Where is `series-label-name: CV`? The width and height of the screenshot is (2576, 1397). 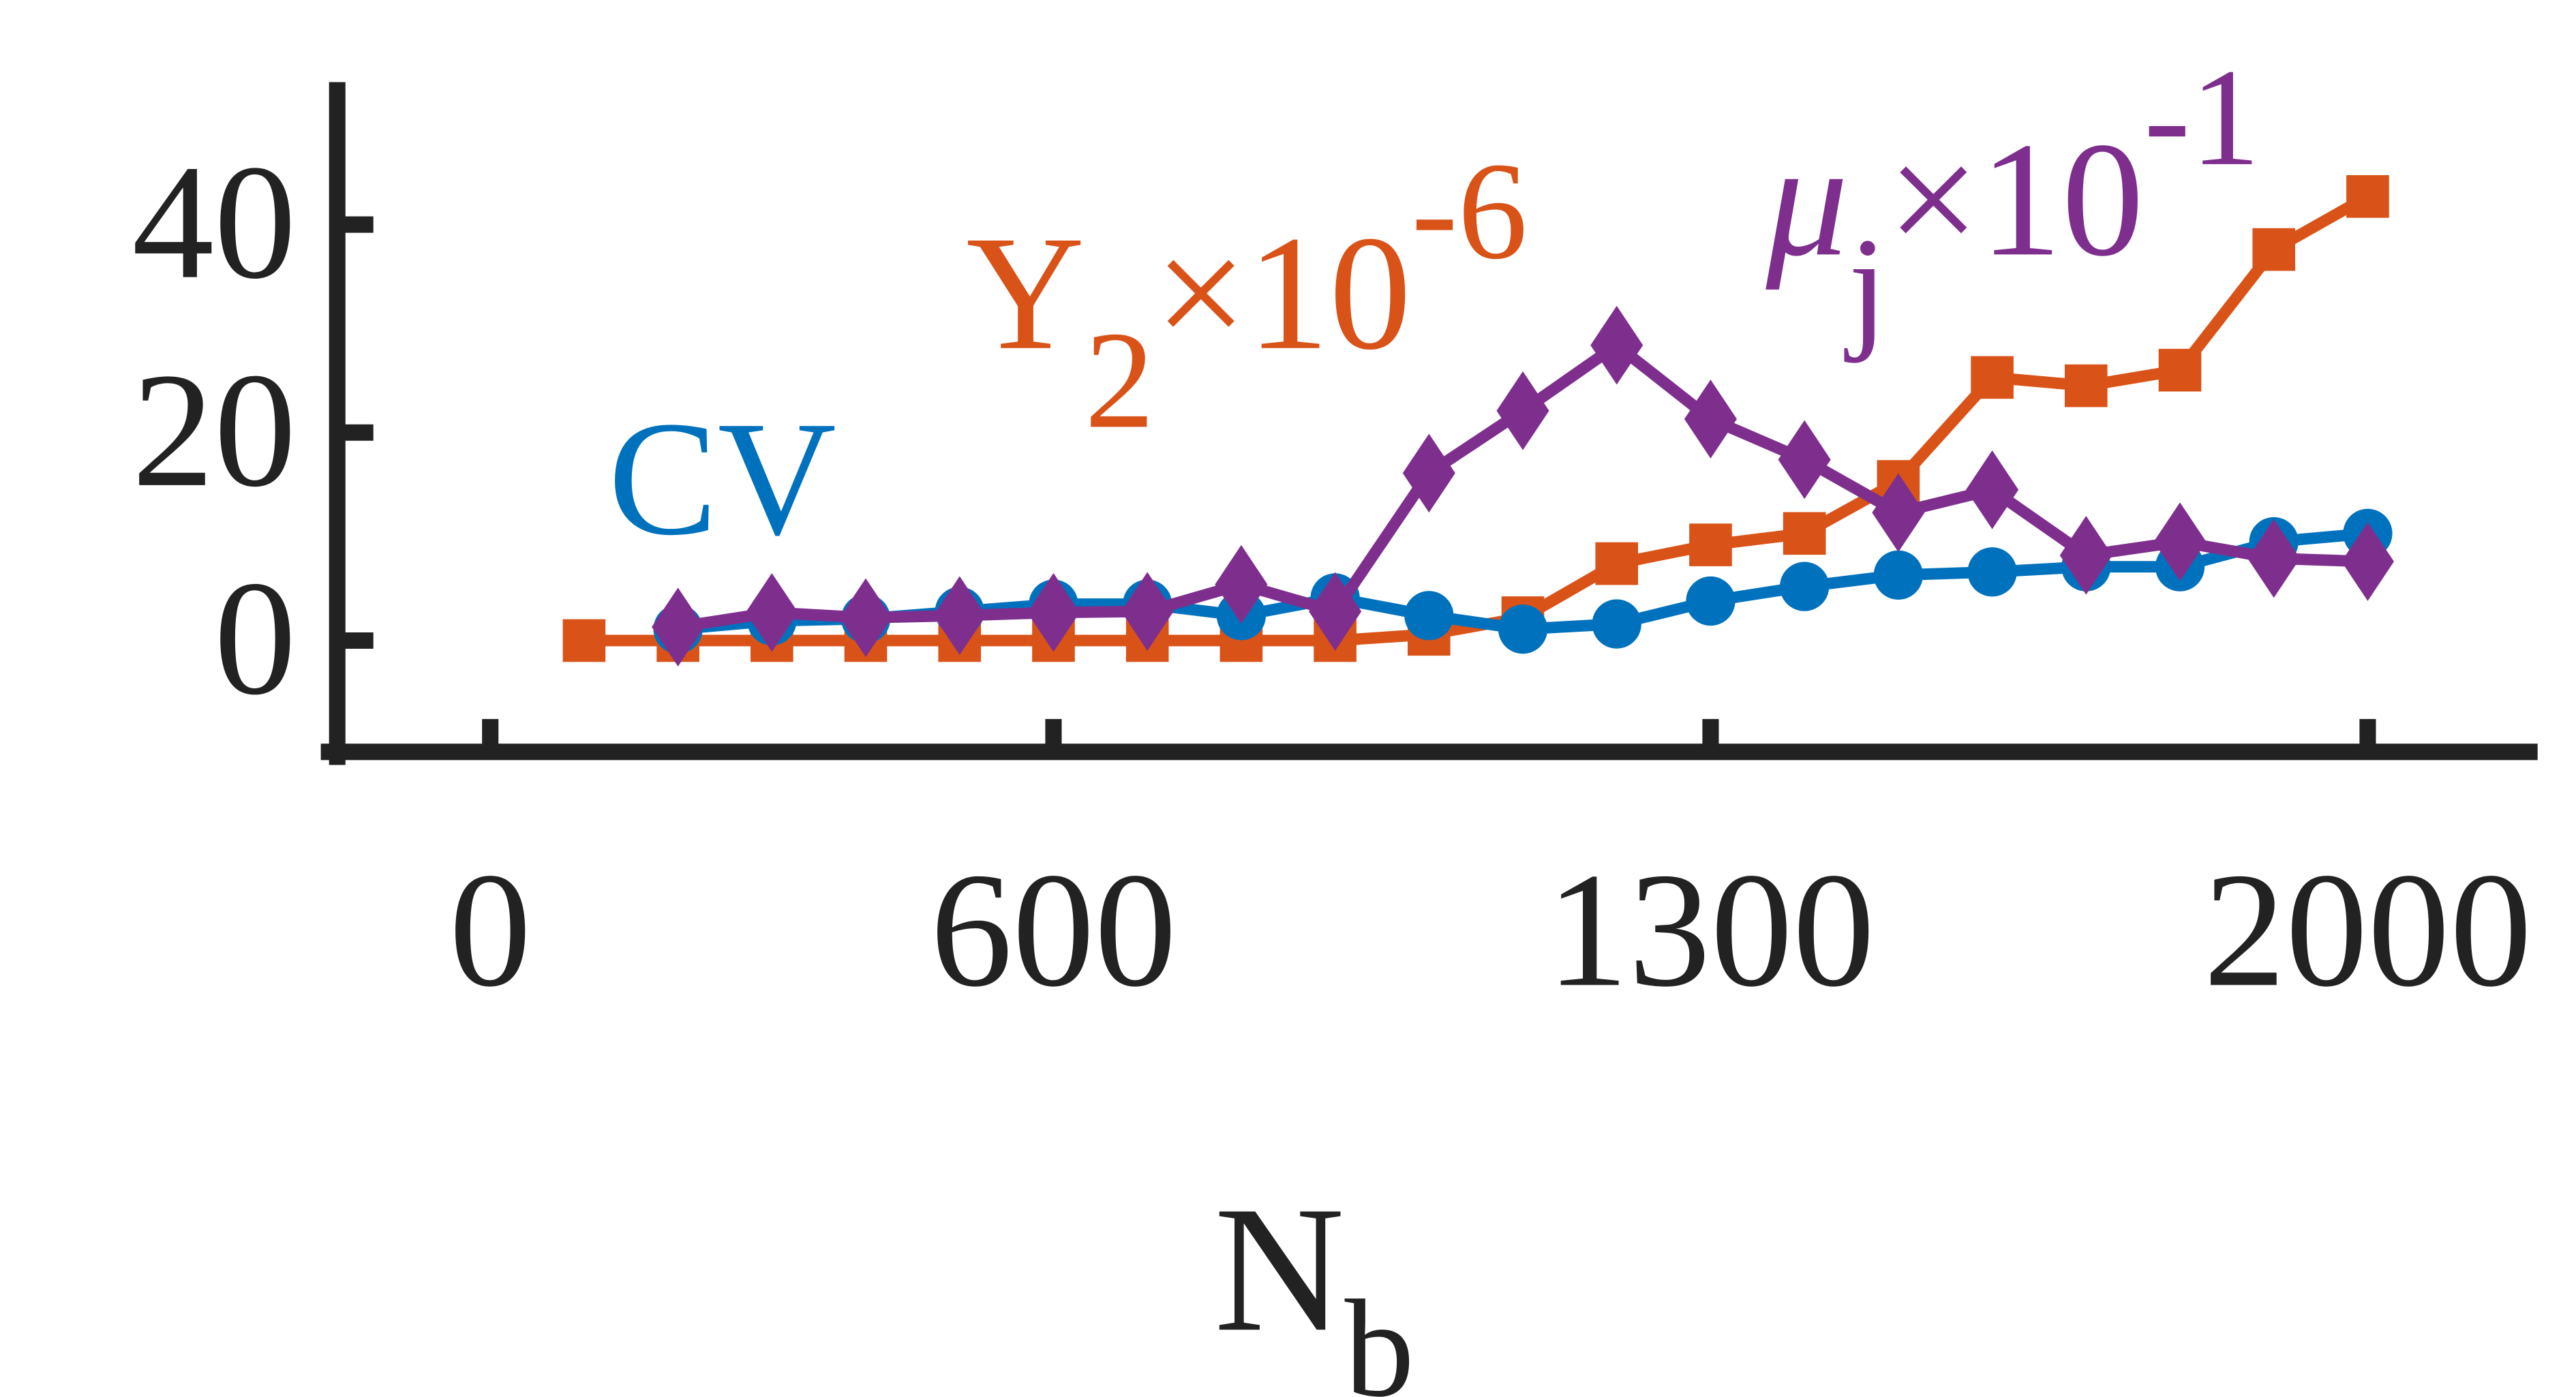 series-label-name: CV is located at coordinates (722, 479).